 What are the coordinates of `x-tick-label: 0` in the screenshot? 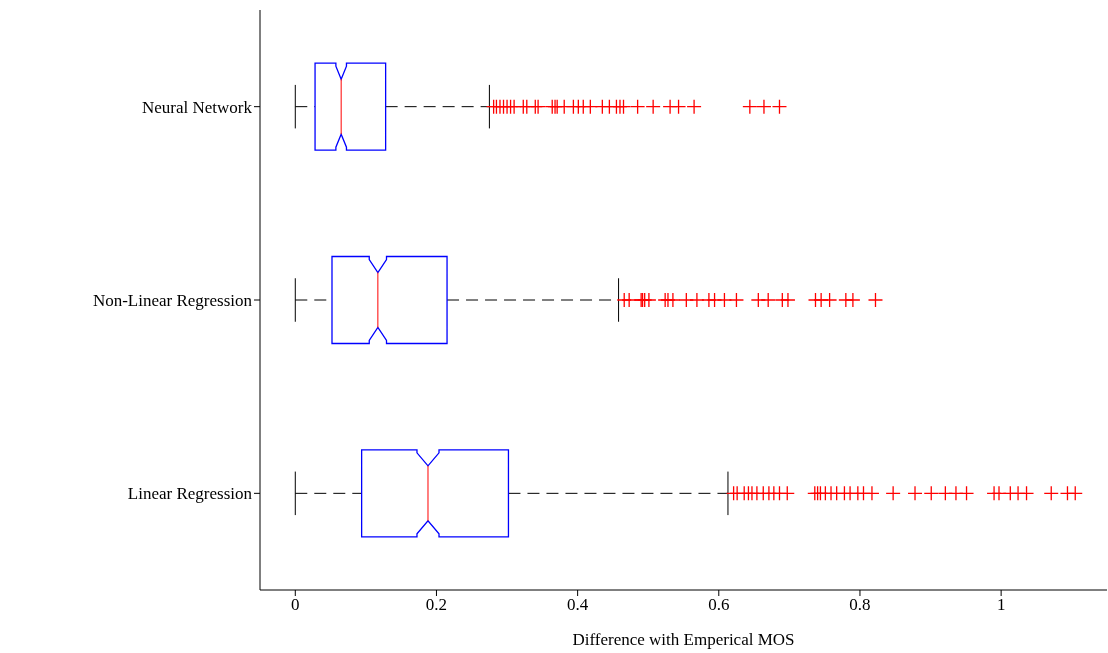 It's located at (295, 605).